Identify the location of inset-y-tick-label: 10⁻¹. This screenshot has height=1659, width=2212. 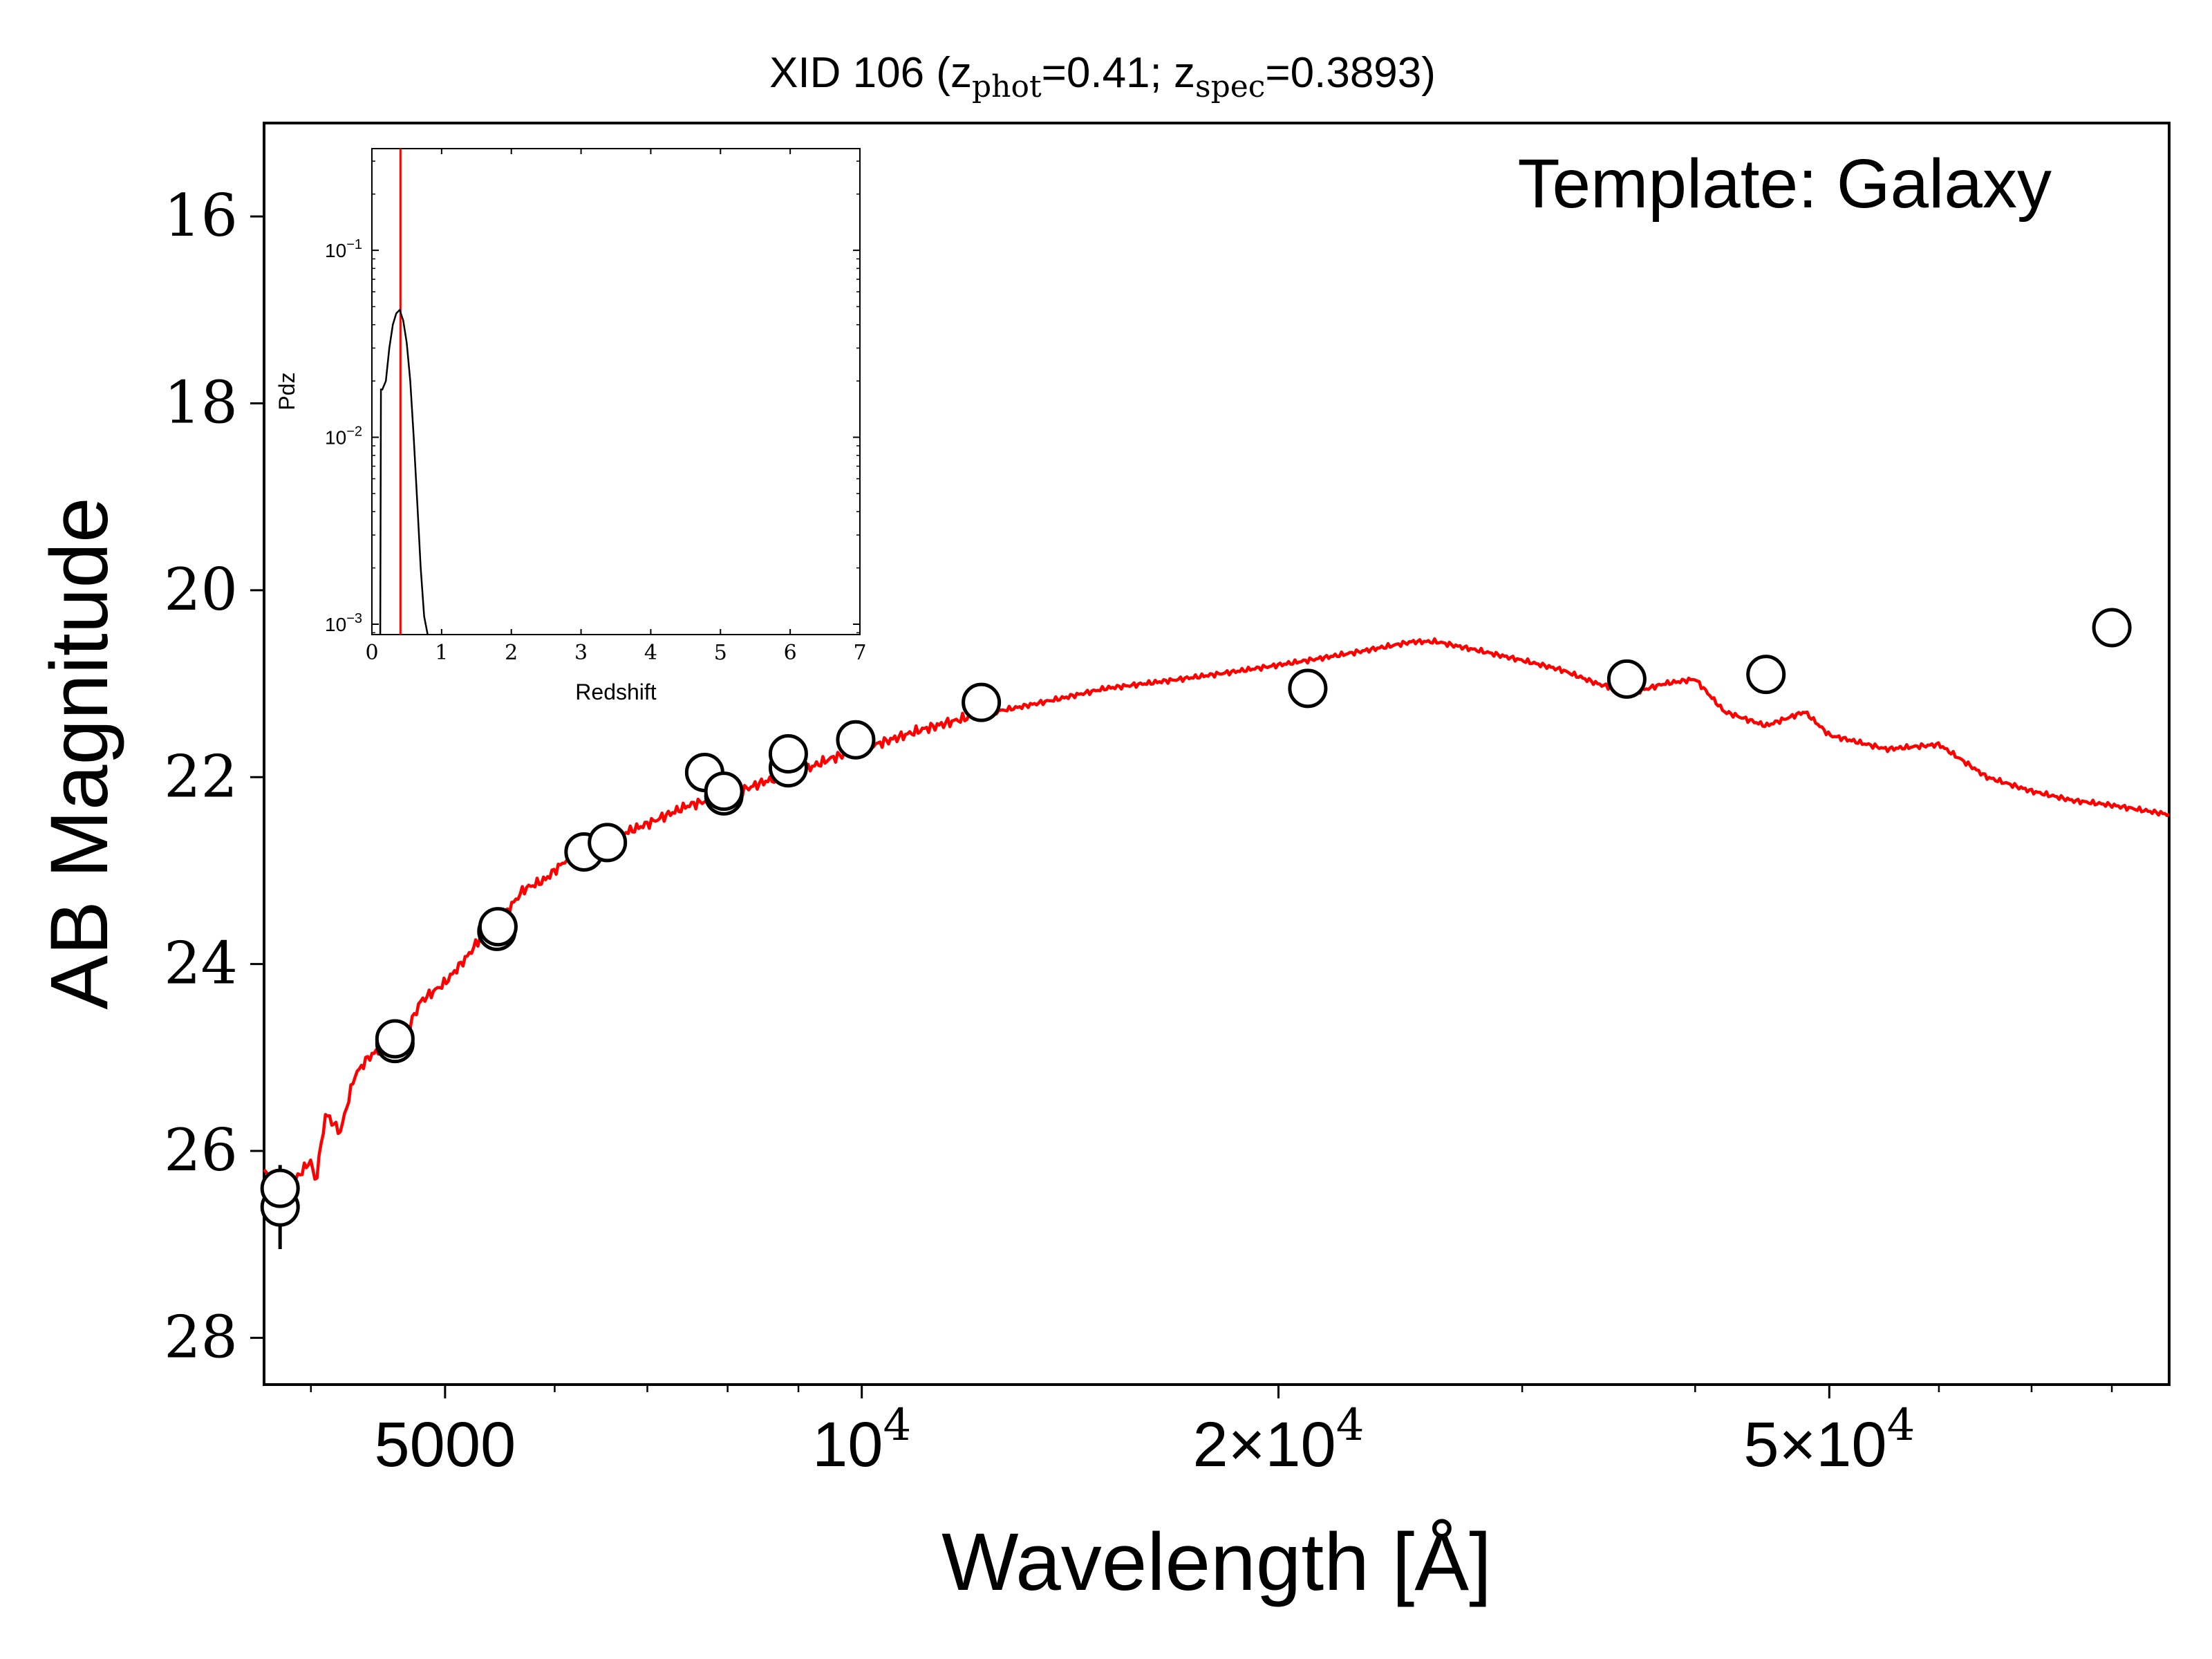
(344, 249).